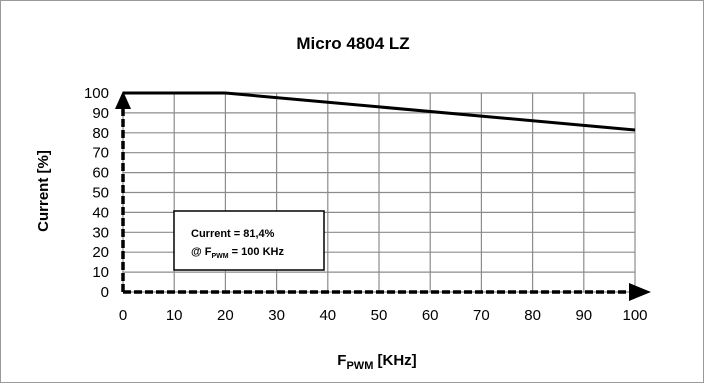  What do you see at coordinates (532, 315) in the screenshot?
I see `x-tick-label-8: 80` at bounding box center [532, 315].